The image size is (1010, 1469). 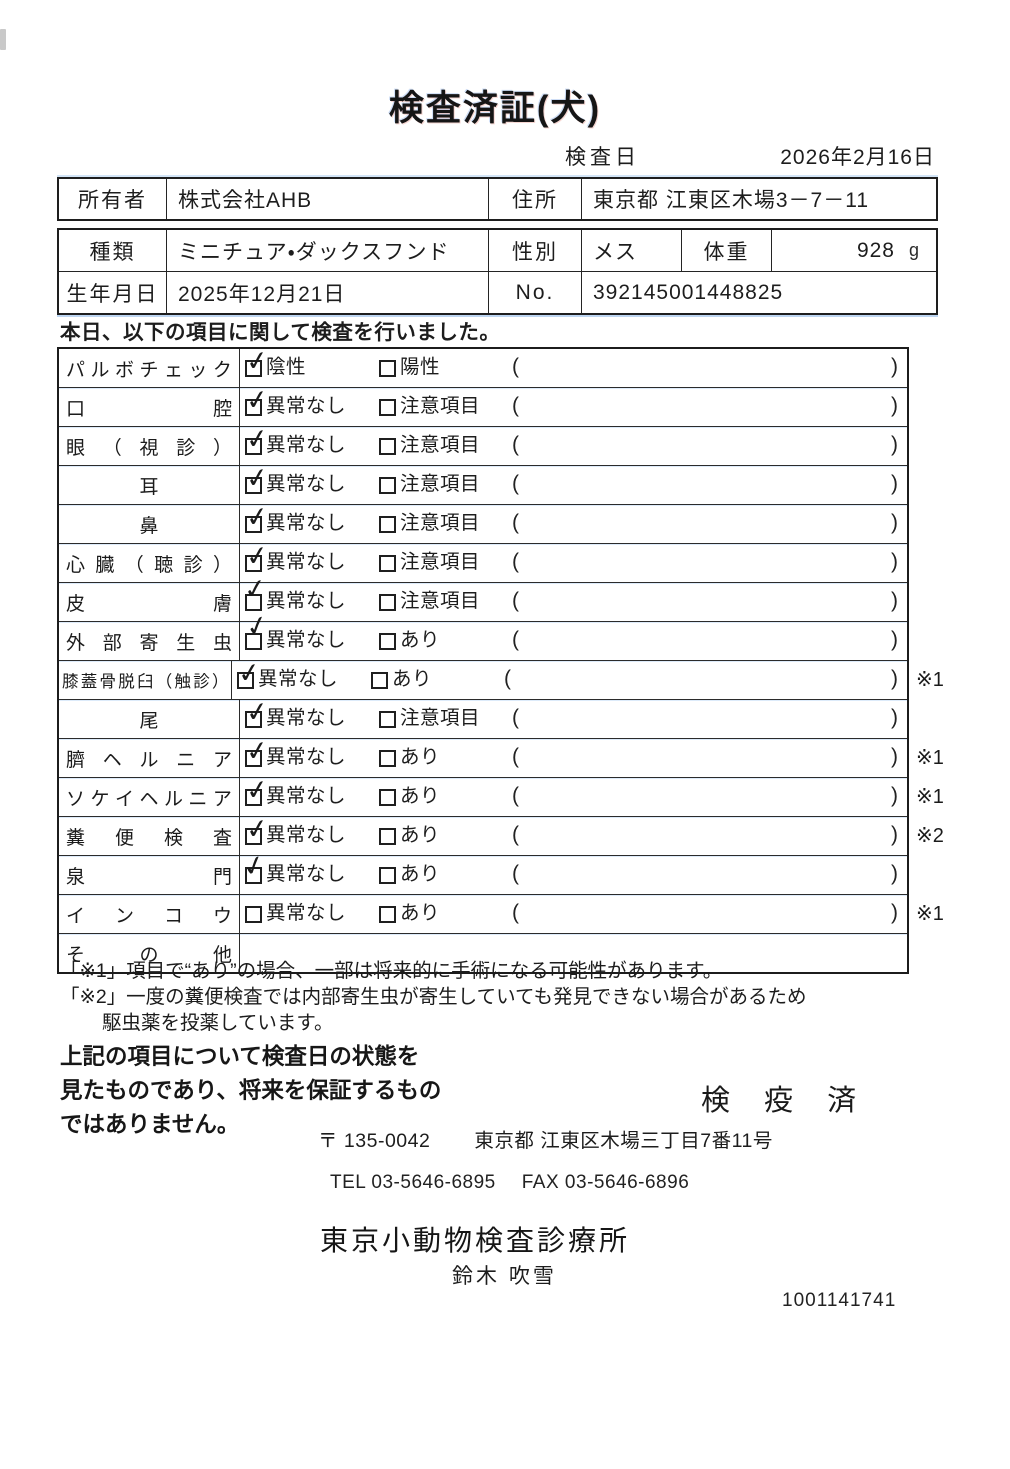 I want to click on item-label-char: ッ, so click(x=198, y=370).